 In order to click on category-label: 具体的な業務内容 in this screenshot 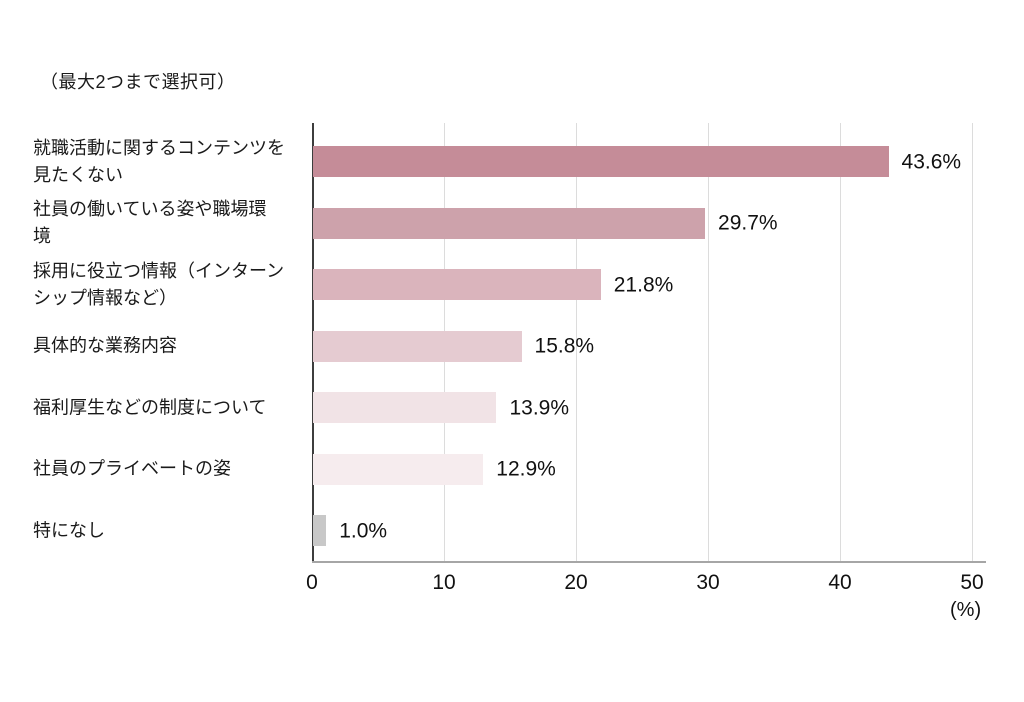, I will do `click(105, 345)`.